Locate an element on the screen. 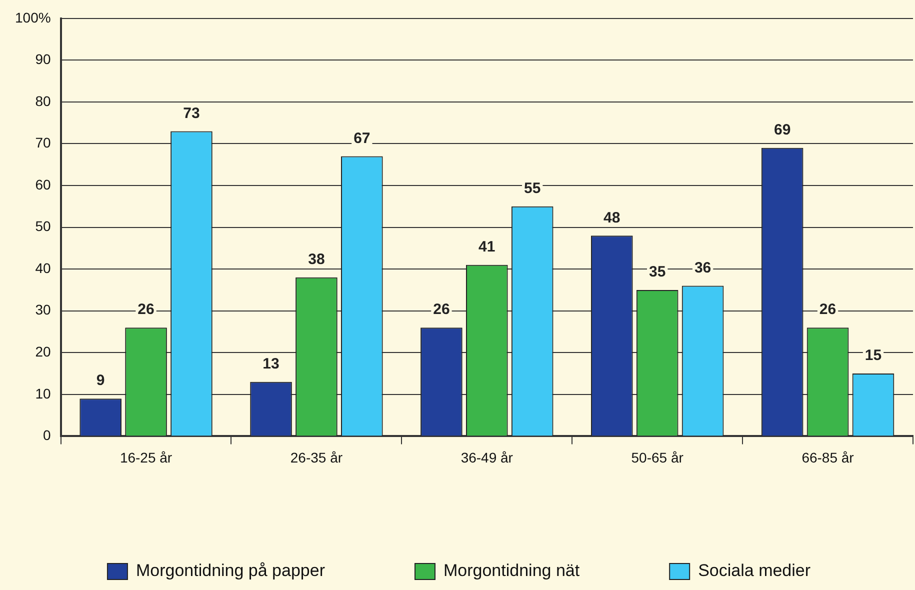 Image resolution: width=915 pixels, height=590 pixels. x-tick-label: 50-65 år is located at coordinates (657, 457).